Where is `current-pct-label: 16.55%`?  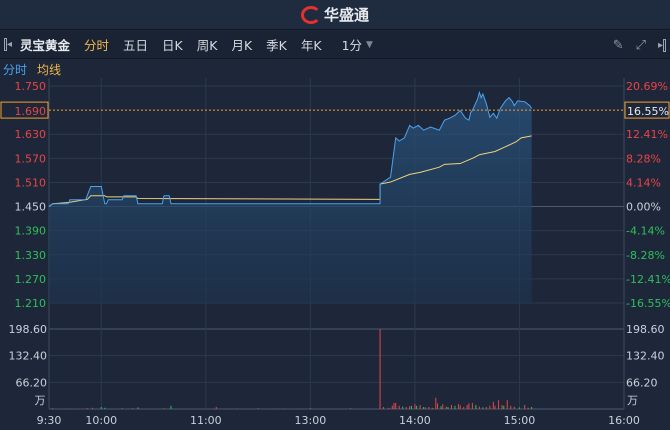 current-pct-label: 16.55% is located at coordinates (648, 111).